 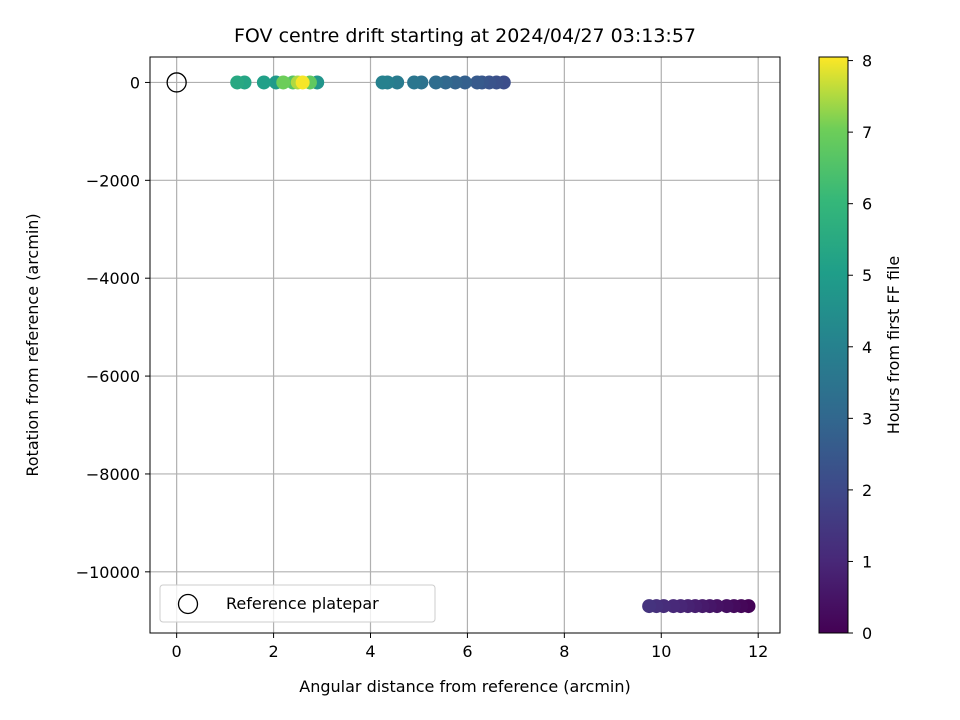 I want to click on x-axis-ticks: 0 2 4 6 8 10 12, so click(x=470, y=647).